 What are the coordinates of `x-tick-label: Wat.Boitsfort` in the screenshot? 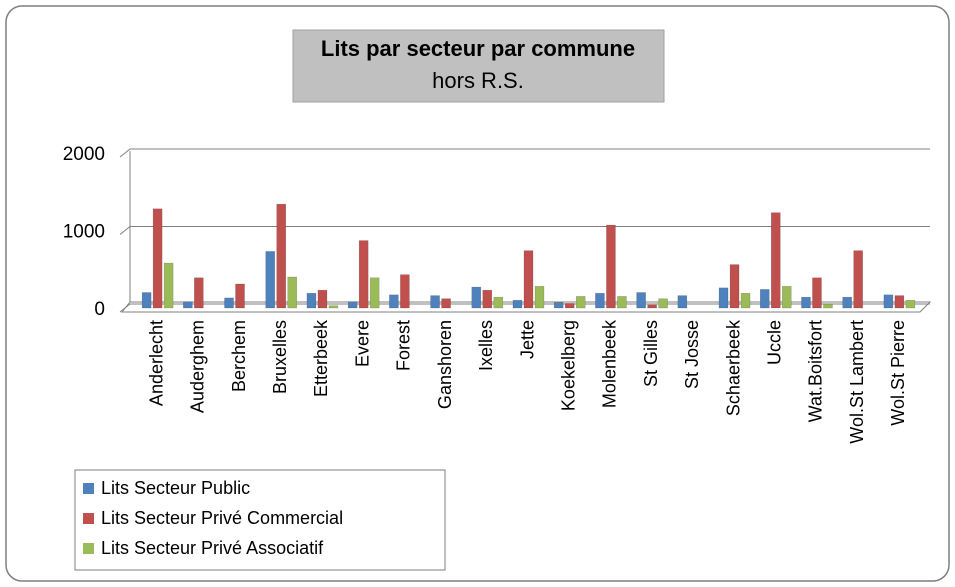 It's located at (816, 371).